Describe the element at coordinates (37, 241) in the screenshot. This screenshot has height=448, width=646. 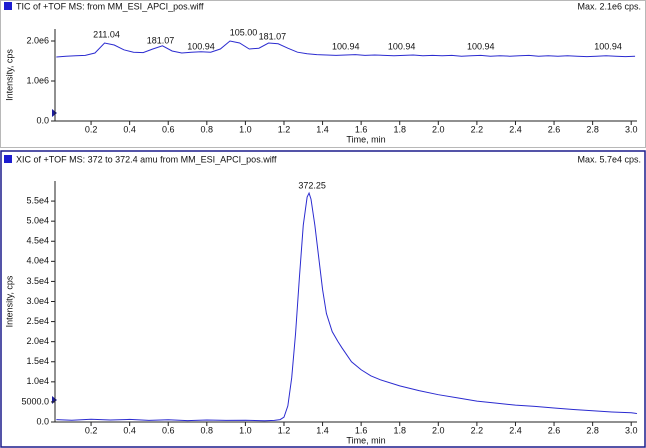
I see `y-tick-label: 4.5e4` at that location.